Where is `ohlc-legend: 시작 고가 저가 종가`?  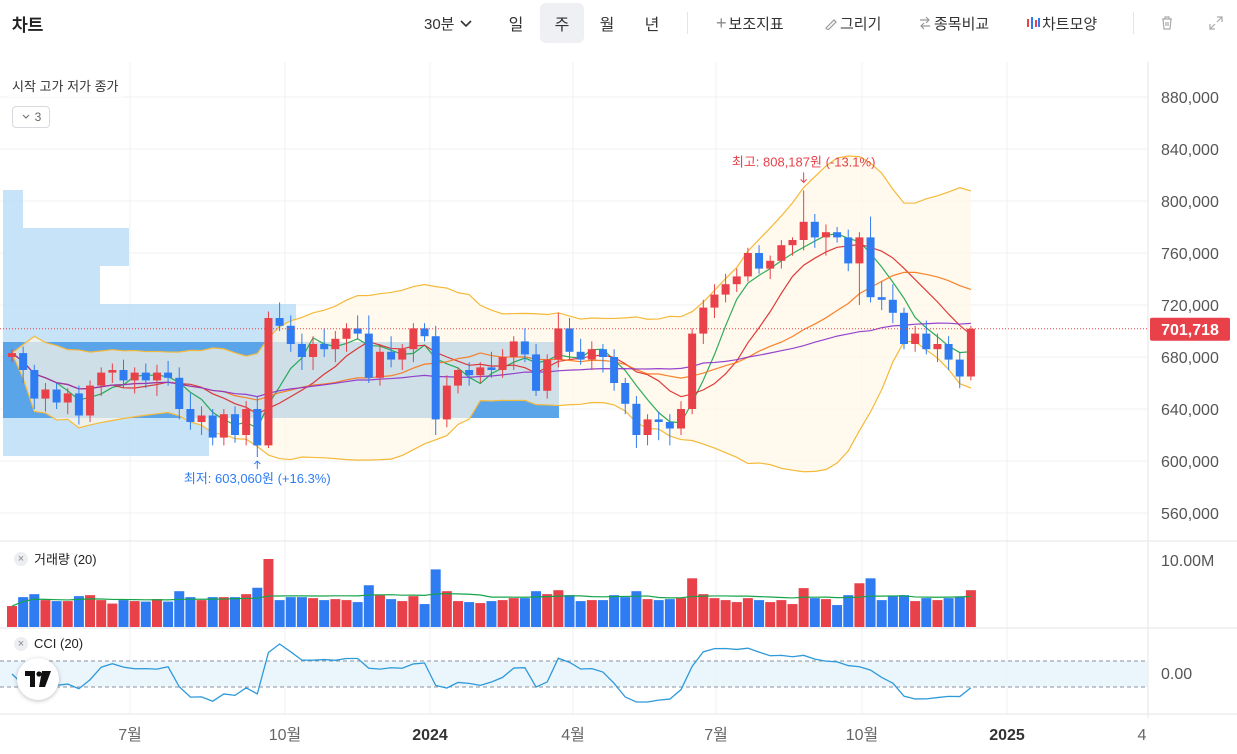
ohlc-legend: 시작 고가 저가 종가 is located at coordinates (65, 85).